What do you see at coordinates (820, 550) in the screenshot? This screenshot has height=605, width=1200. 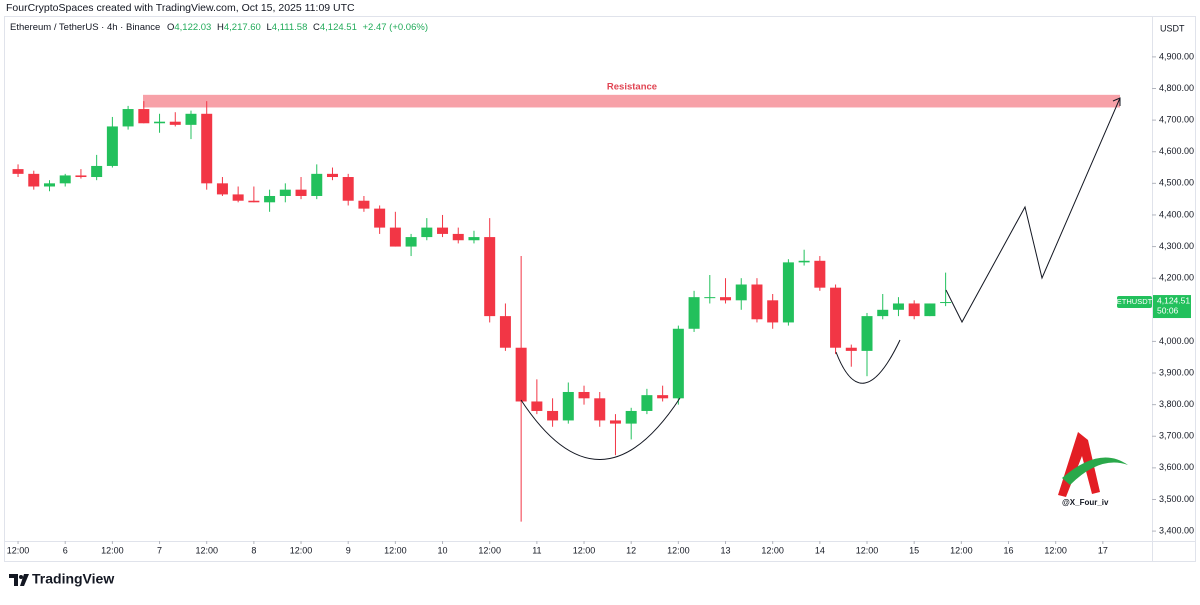 I see `x-tick-label: 14` at bounding box center [820, 550].